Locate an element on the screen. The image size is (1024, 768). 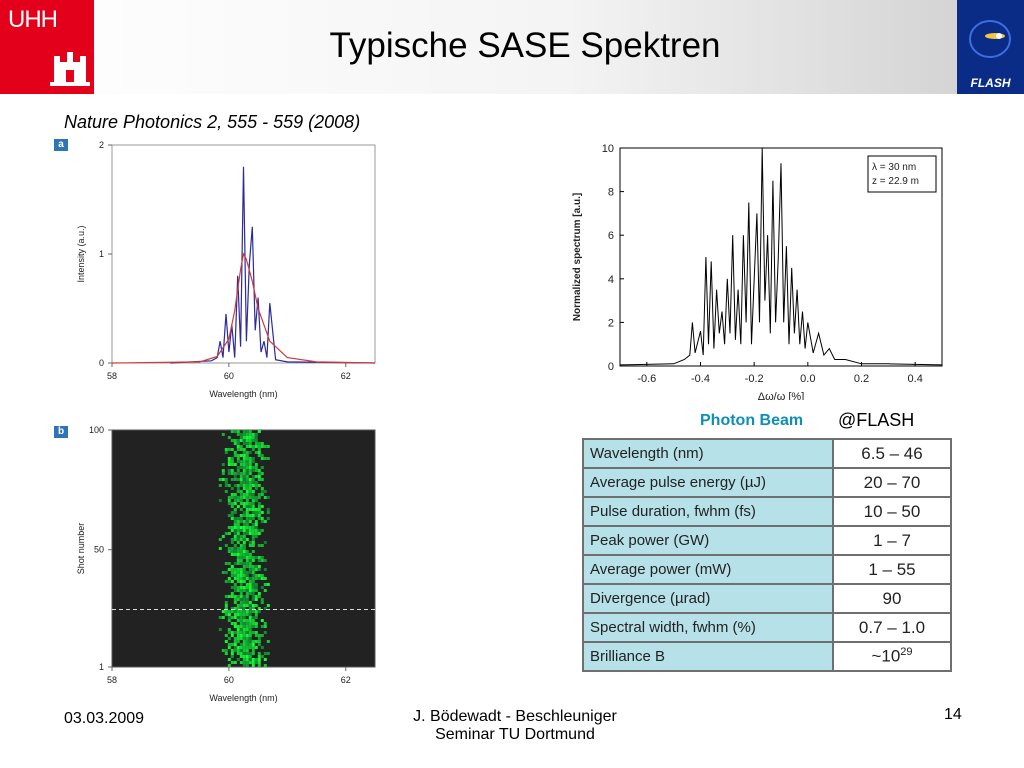
x-tick-label: -0.2 is located at coordinates (754, 379).